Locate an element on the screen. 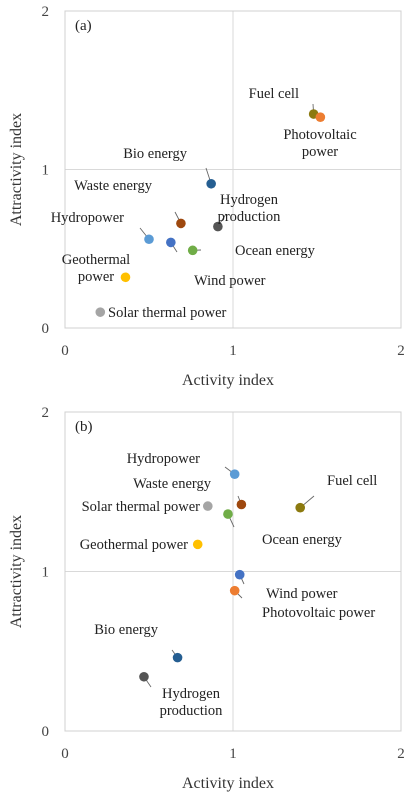  panel-label: (b) is located at coordinates (84, 427).